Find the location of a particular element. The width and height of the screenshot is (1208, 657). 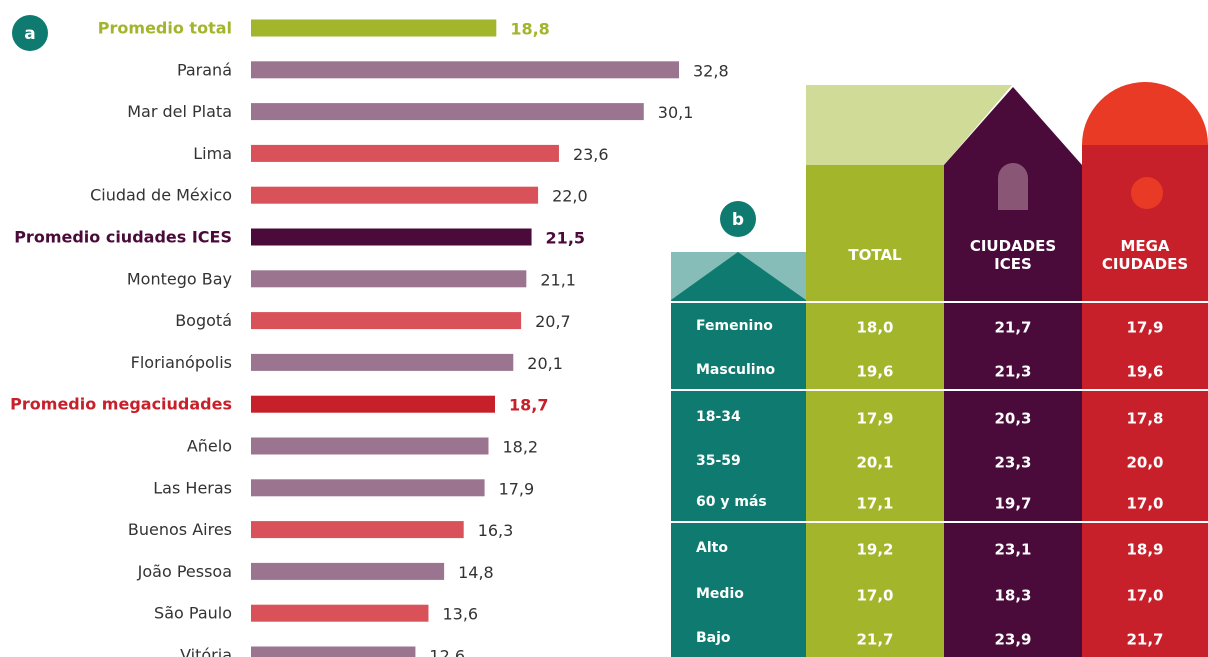

cell: 23,1 is located at coordinates (1012, 550).